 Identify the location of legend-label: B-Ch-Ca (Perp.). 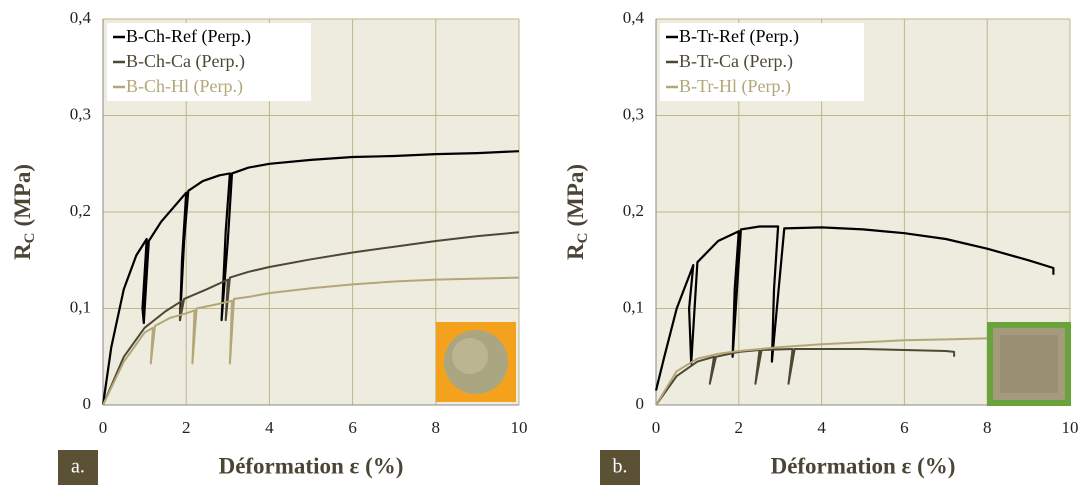
(185, 61).